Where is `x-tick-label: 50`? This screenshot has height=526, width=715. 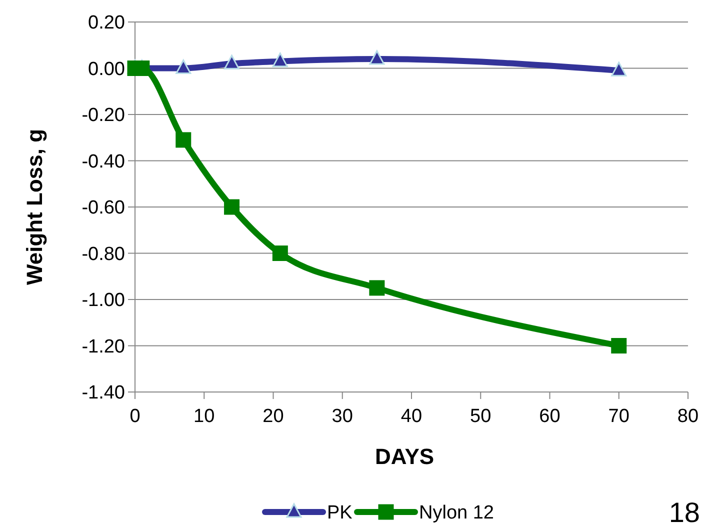
x-tick-label: 50 is located at coordinates (481, 416).